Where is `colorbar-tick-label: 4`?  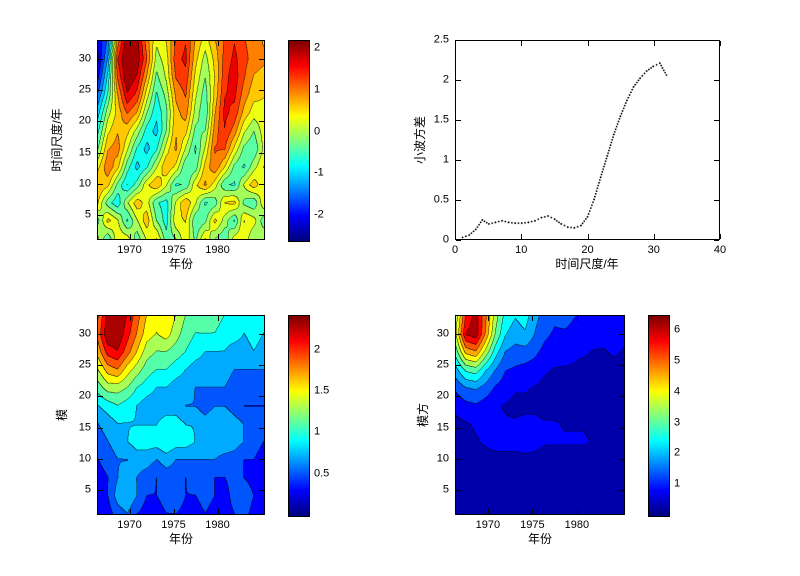 colorbar-tick-label: 4 is located at coordinates (677, 391).